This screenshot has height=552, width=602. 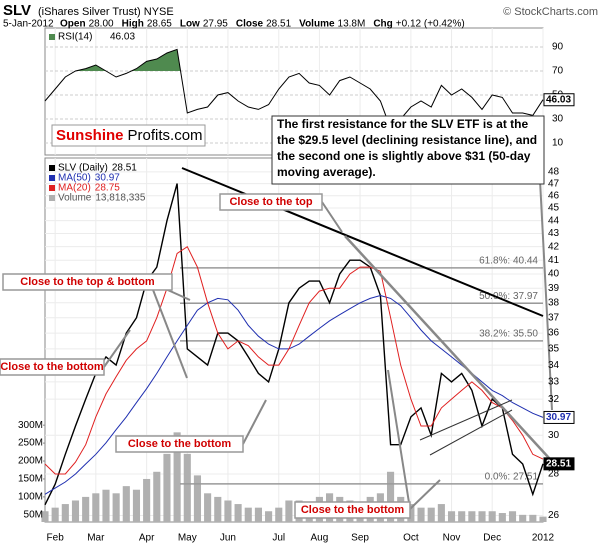 What do you see at coordinates (190, 24) in the screenshot?
I see `quote-label: Low` at bounding box center [190, 24].